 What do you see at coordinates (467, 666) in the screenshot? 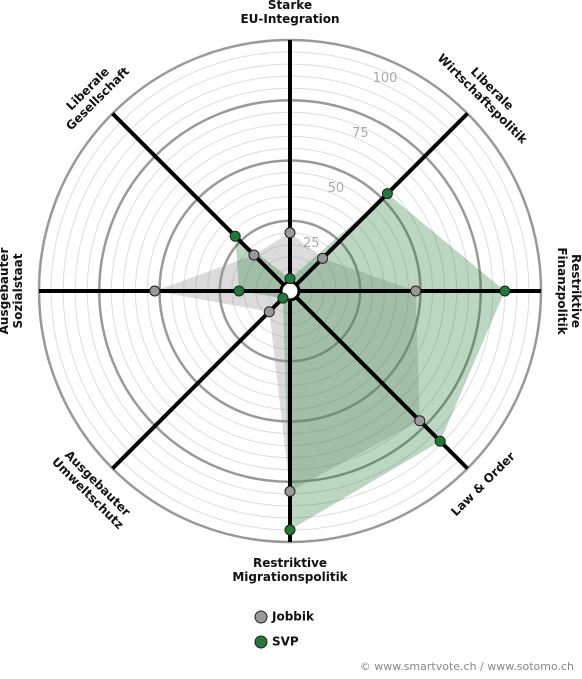
I see `source: © www.smartvote.ch / www.sotomo.ch` at bounding box center [467, 666].